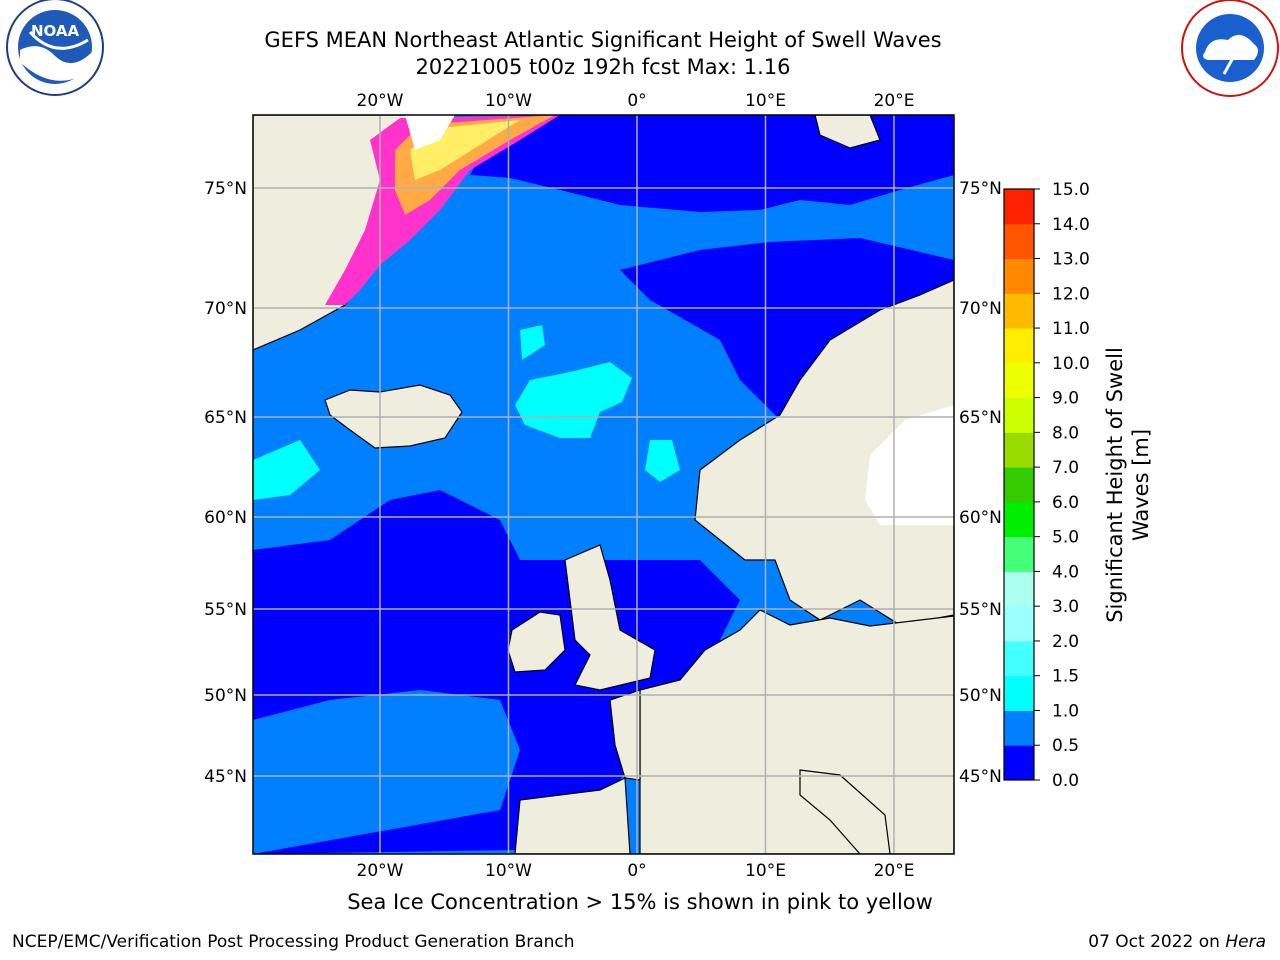  I want to click on lat-label-left: 50°N, so click(225, 696).